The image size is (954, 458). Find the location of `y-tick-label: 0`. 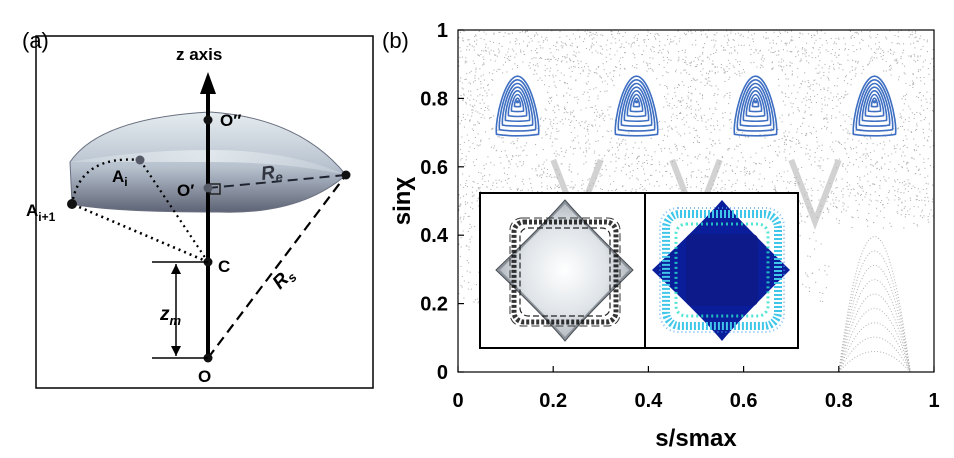

y-tick-label: 0 is located at coordinates (442, 373).